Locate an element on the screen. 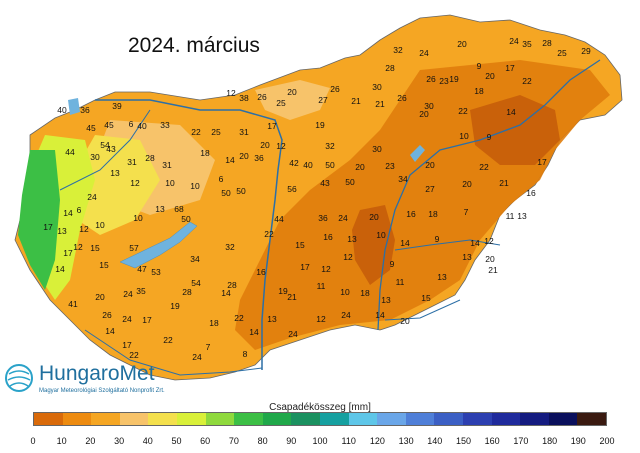 This screenshot has height=453, width=640. legend-tick: 70 is located at coordinates (233, 441).